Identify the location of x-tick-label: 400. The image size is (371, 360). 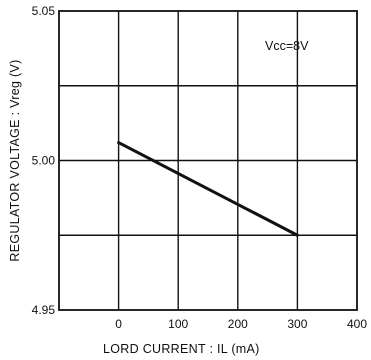
(357, 324).